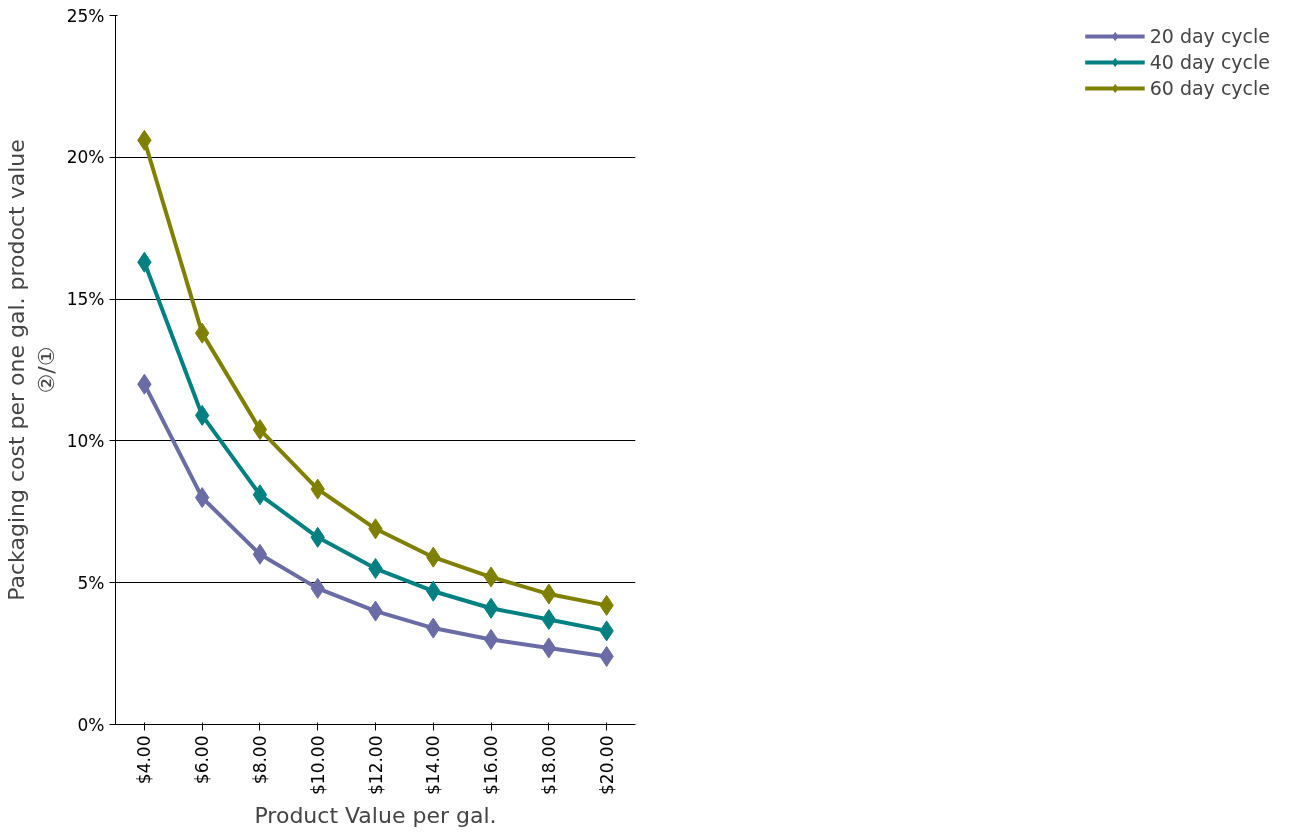  Describe the element at coordinates (85, 299) in the screenshot. I see `y-tick-label: 15%` at that location.